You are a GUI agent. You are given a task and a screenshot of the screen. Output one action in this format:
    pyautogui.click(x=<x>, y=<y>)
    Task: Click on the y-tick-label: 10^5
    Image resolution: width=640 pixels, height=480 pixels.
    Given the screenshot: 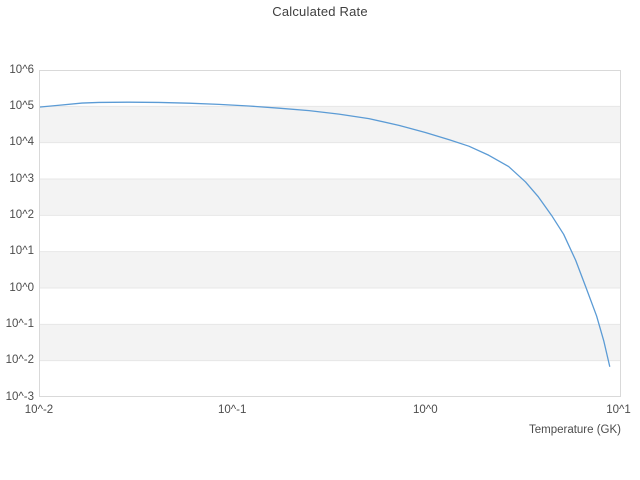 What is the action you would take?
    pyautogui.click(x=21, y=105)
    